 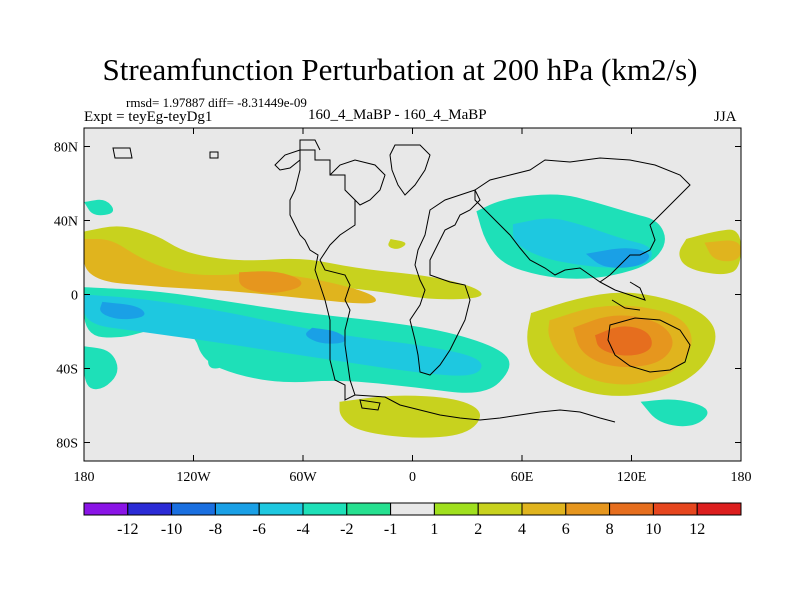 What do you see at coordinates (216, 149) in the screenshot?
I see `coastline-arctic-islands` at bounding box center [216, 149].